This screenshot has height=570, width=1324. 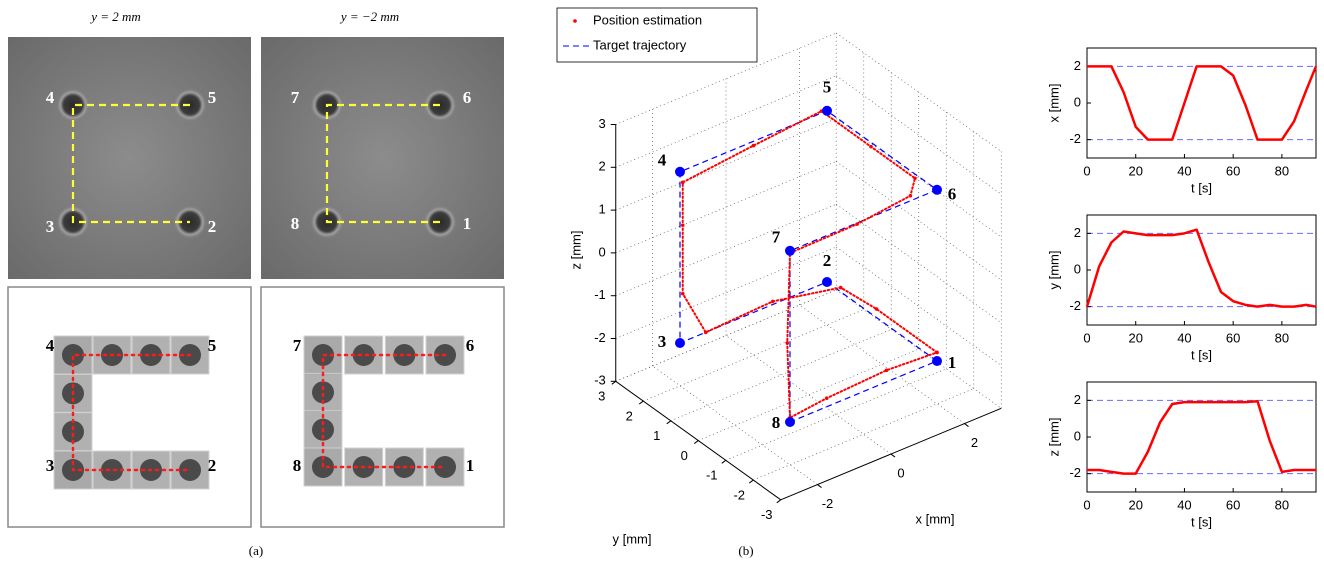 I want to click on z-axis-label: z [mm], so click(x=575, y=250).